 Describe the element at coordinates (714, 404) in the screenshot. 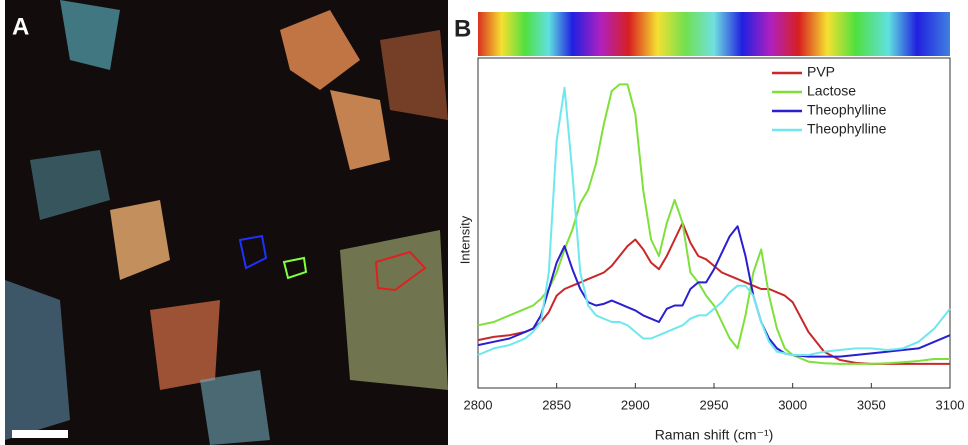

I see `x-tick-label: 2950` at that location.